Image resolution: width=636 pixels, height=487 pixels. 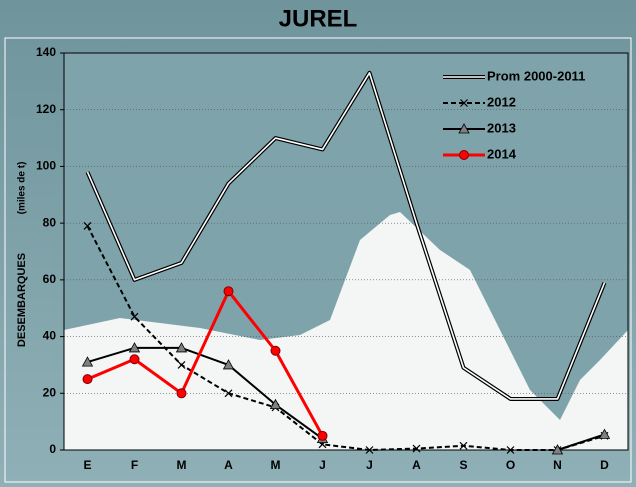 What do you see at coordinates (50, 336) in the screenshot?
I see `y-tick-label: 40` at bounding box center [50, 336].